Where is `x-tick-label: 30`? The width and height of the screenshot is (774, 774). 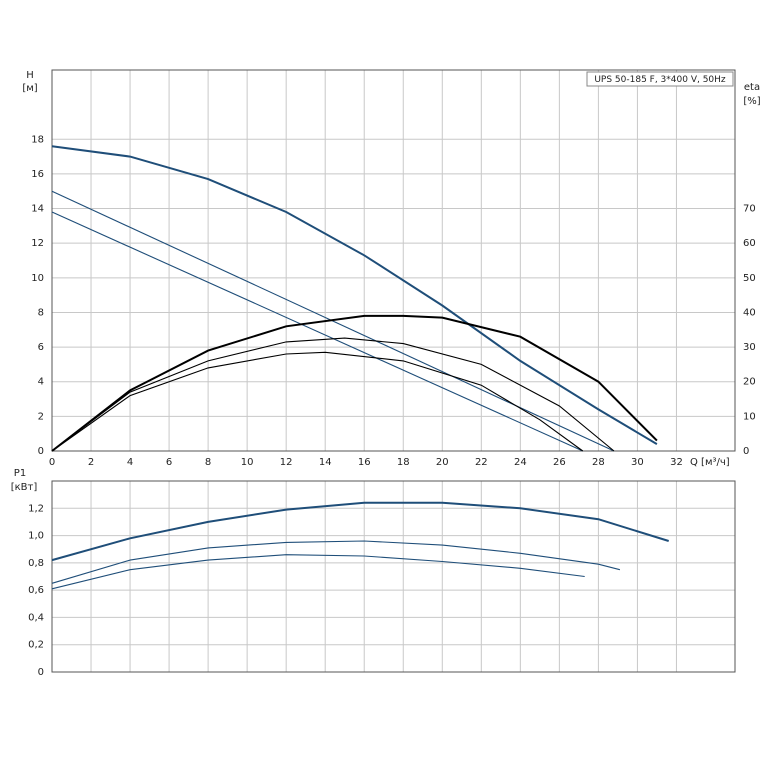
x-tick-label: 30 is located at coordinates (637, 462).